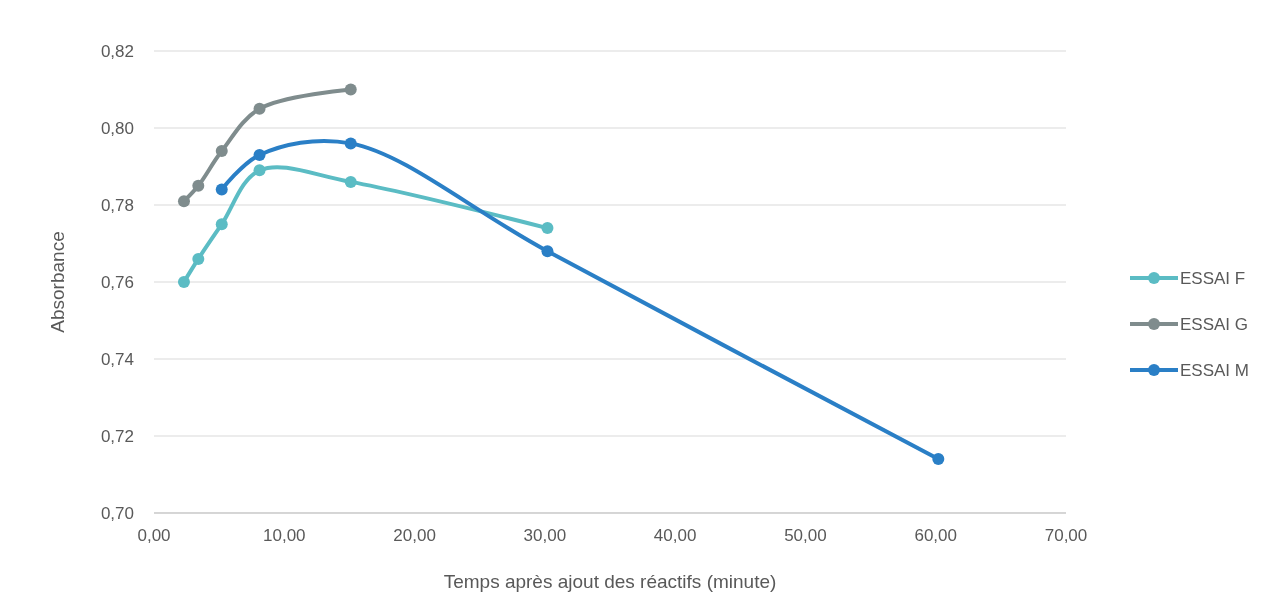 This screenshot has width=1277, height=614. I want to click on y-axis-title: Absorbance, so click(57, 282).